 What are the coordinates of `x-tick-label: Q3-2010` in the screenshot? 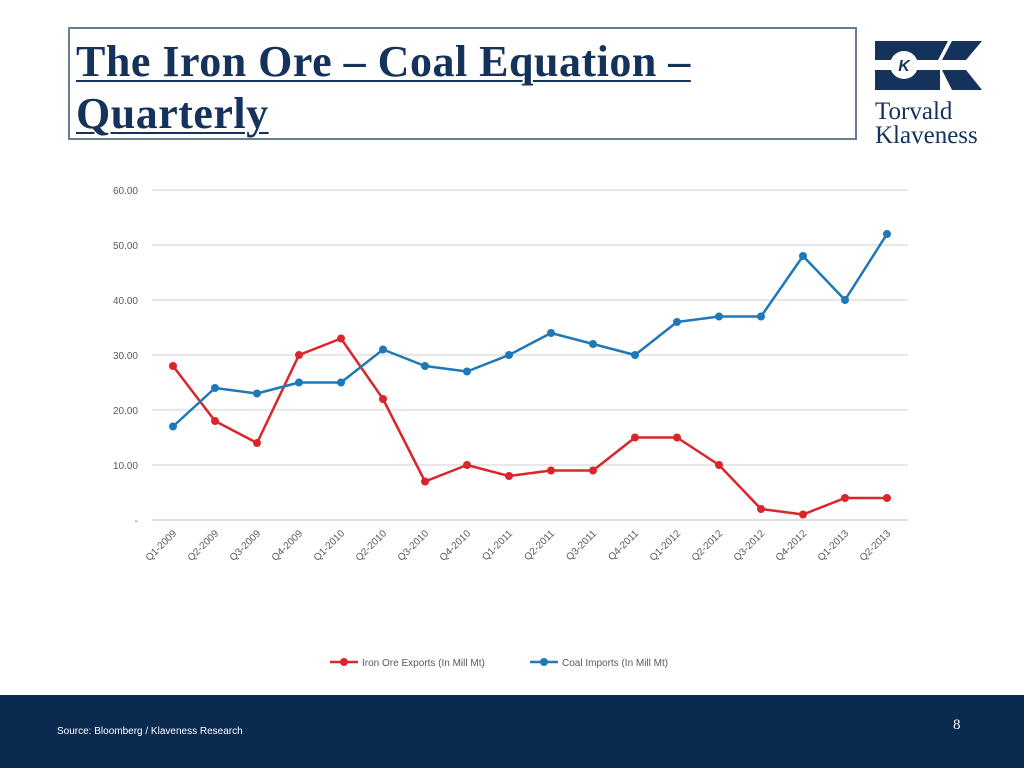 It's located at (414, 546).